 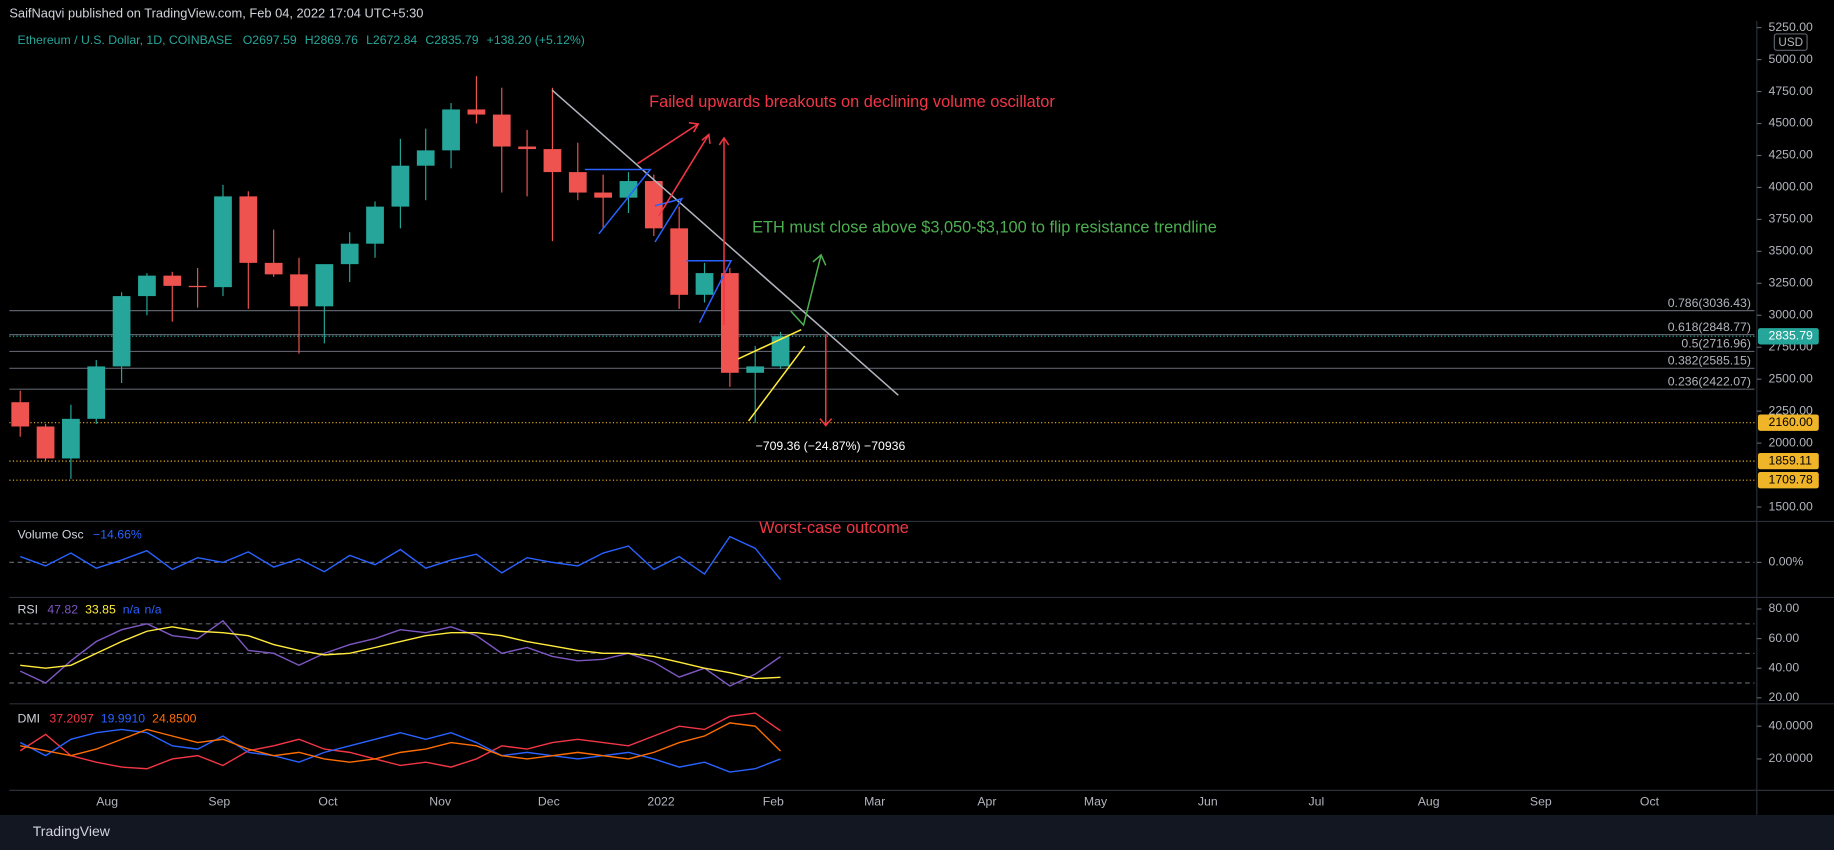 I want to click on x-tick-label: Feb, so click(x=773, y=801).